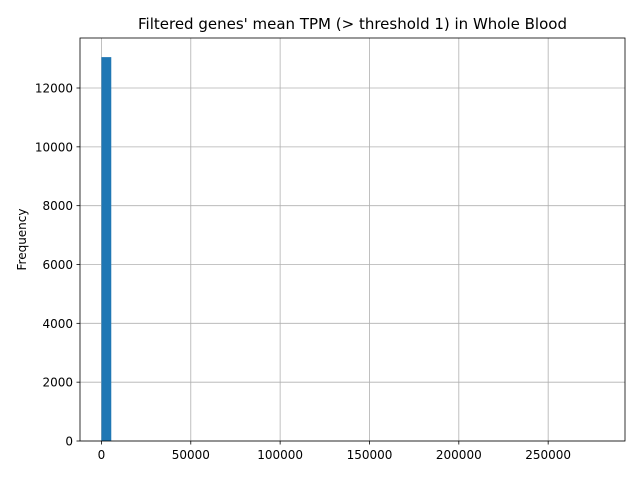  I want to click on bars, so click(106, 249).